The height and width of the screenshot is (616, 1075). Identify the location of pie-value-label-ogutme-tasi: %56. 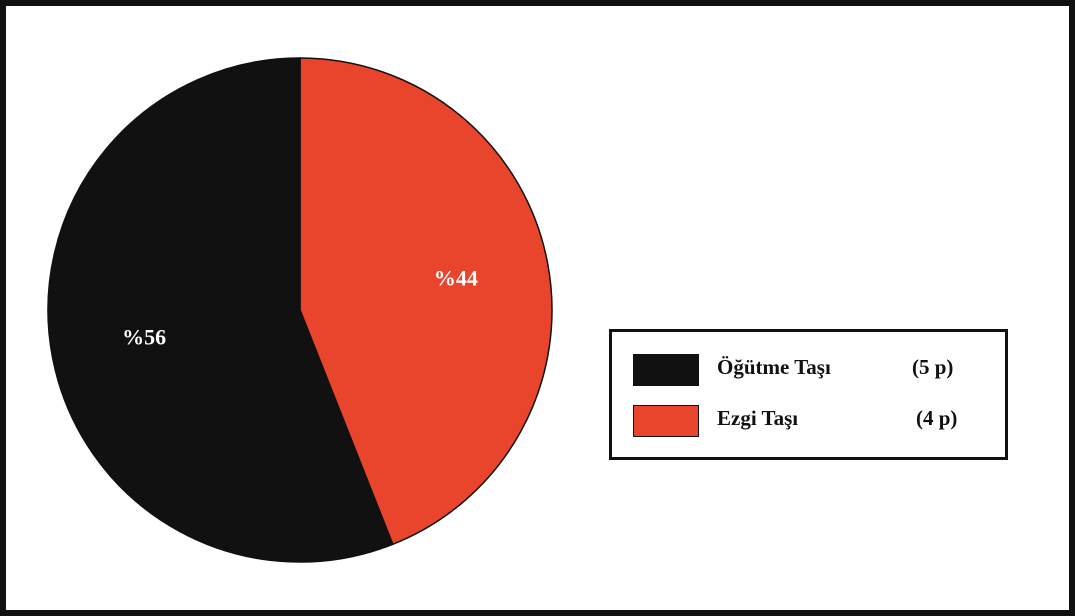
(144, 337).